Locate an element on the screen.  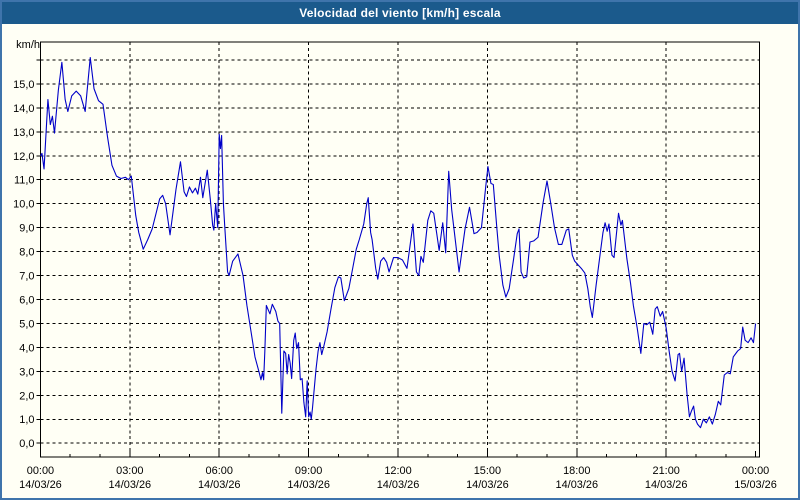
y-tick-label: 6,0 is located at coordinates (26, 300).